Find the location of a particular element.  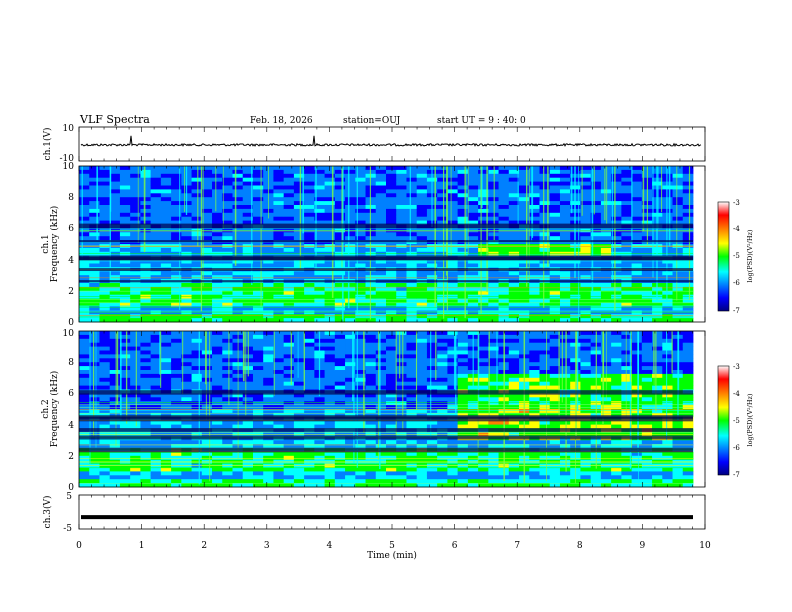

ch1-ytick-top: 10 is located at coordinates (69, 129).